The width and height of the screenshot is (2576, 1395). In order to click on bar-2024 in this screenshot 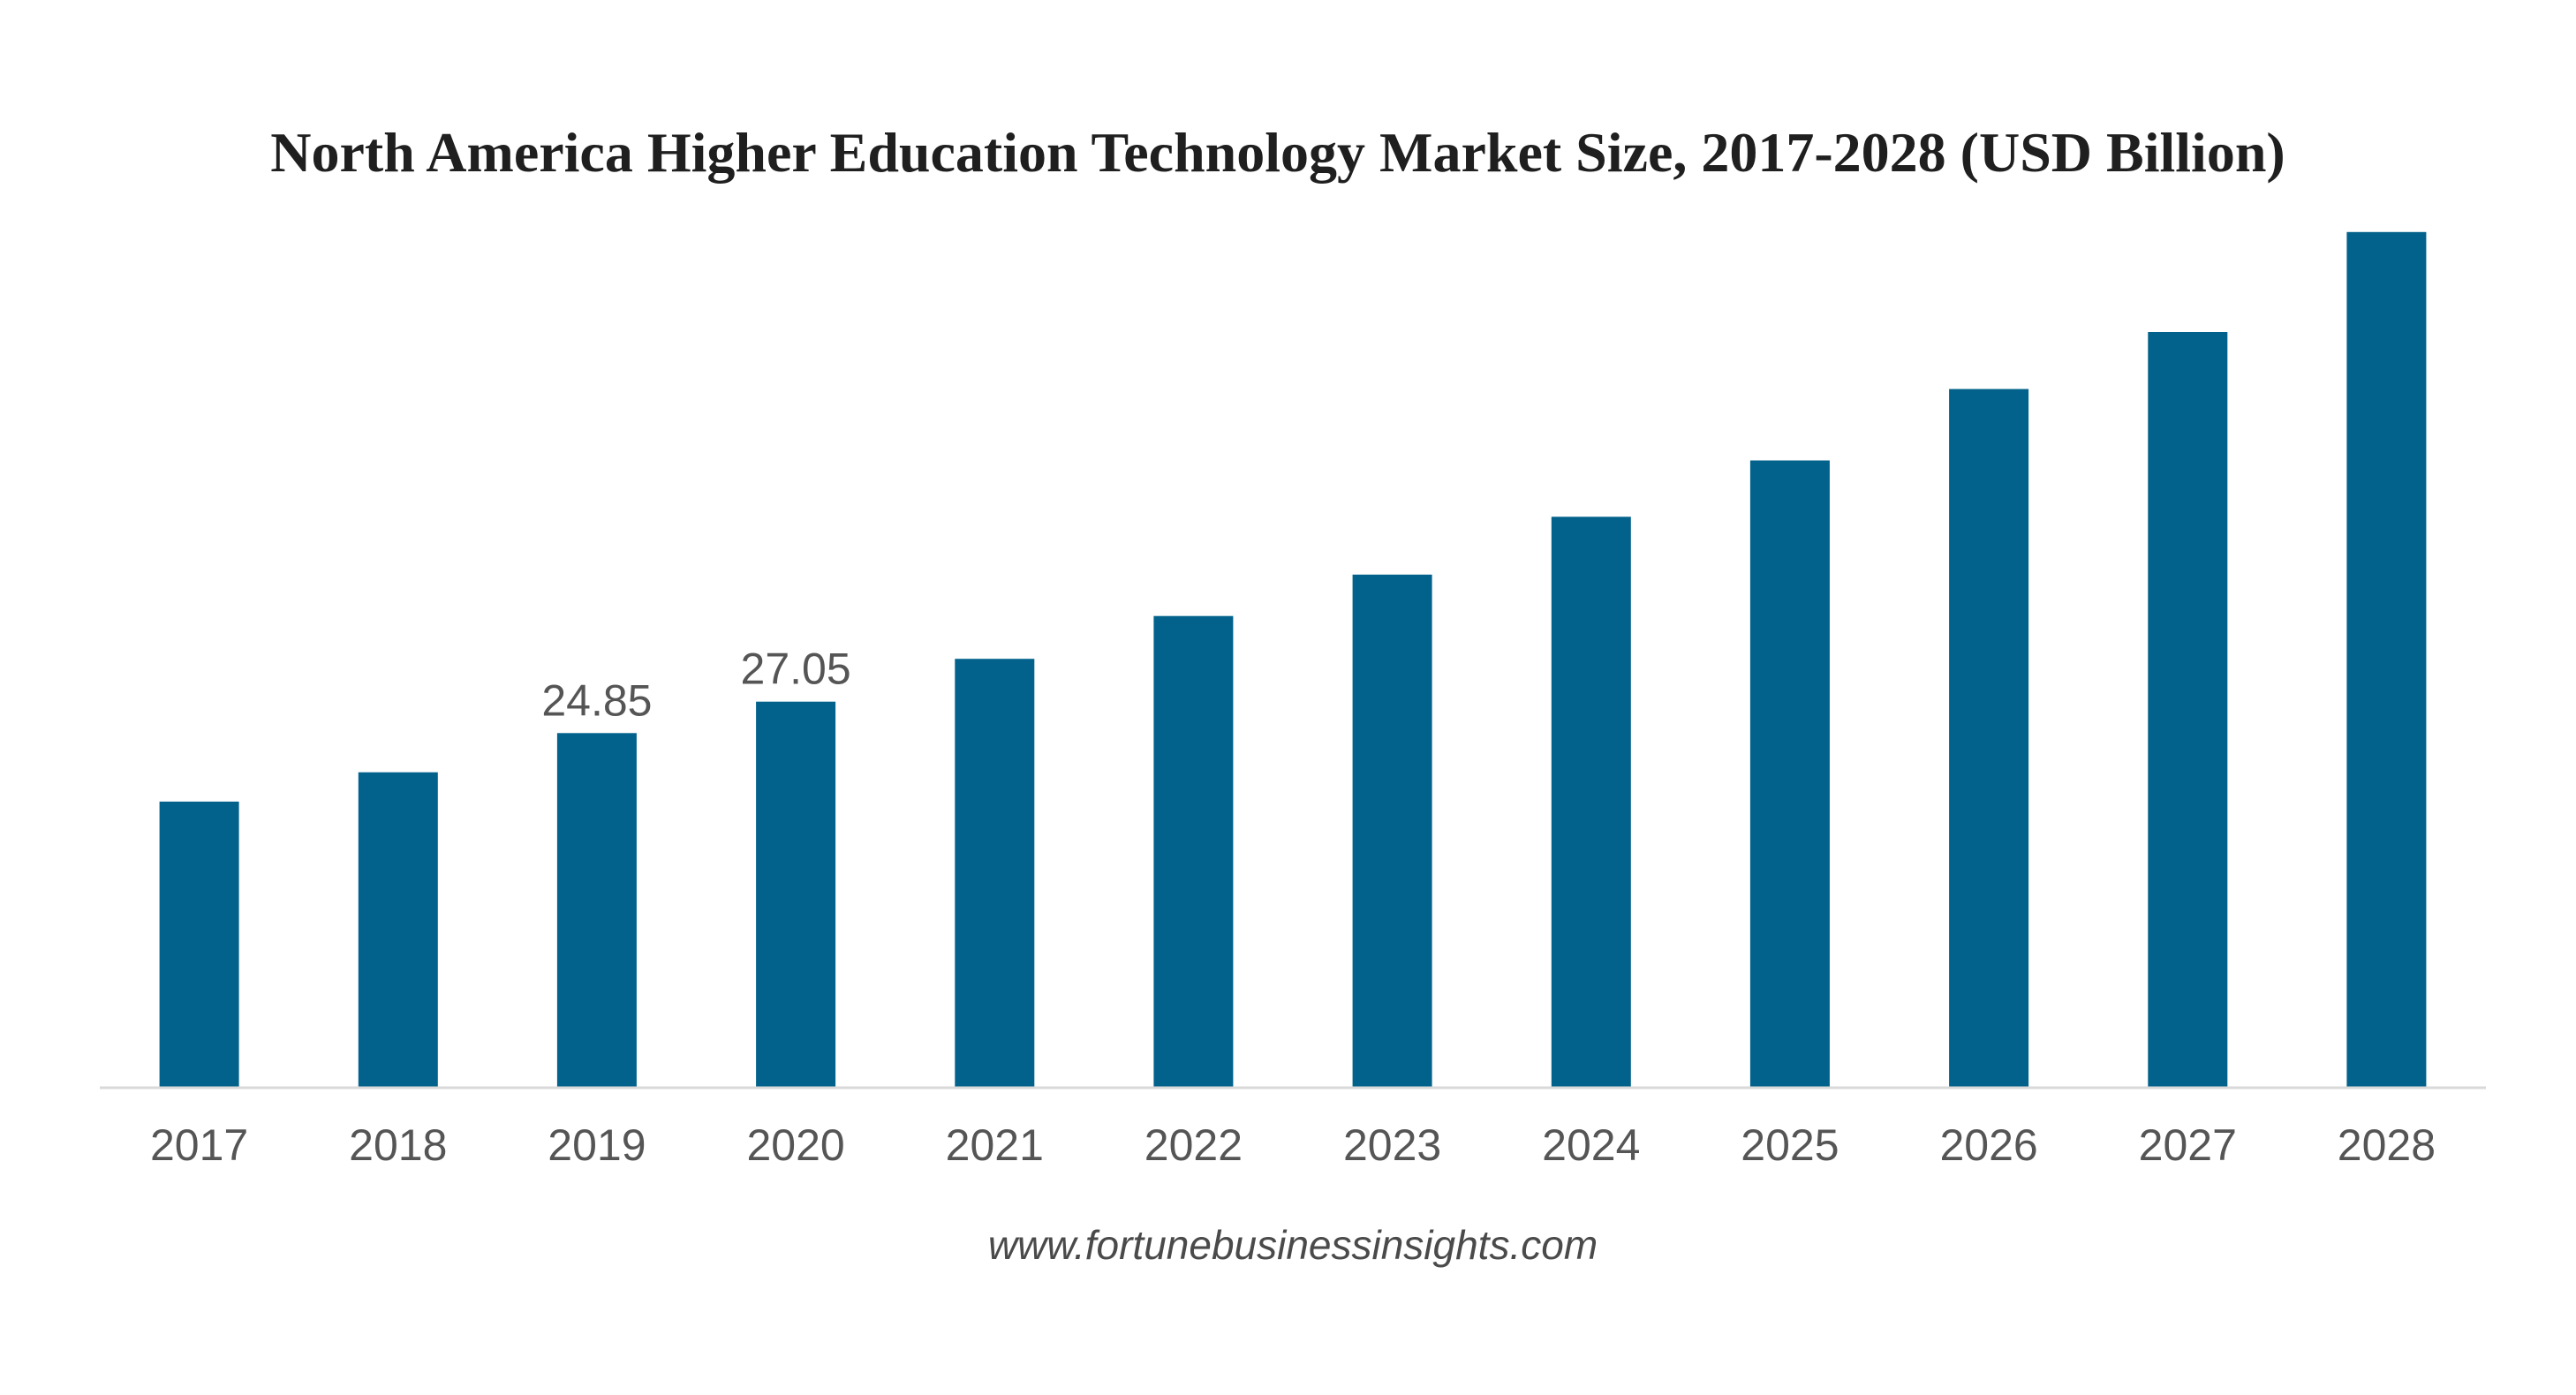, I will do `click(1591, 803)`.